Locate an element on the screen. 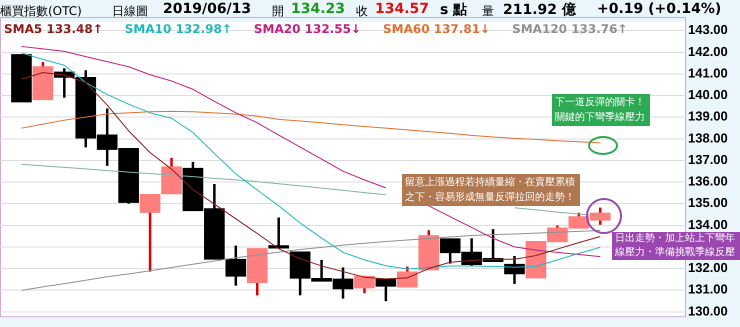  text: +0.19 (+0.14%) is located at coordinates (659, 9).